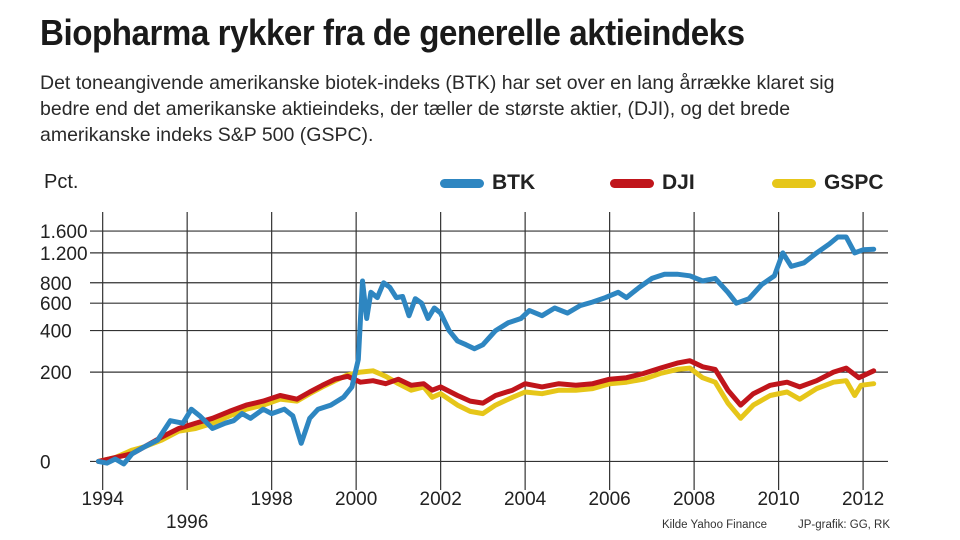 This screenshot has height=540, width=960. What do you see at coordinates (462, 183) in the screenshot?
I see `legend-swatch-btk` at bounding box center [462, 183].